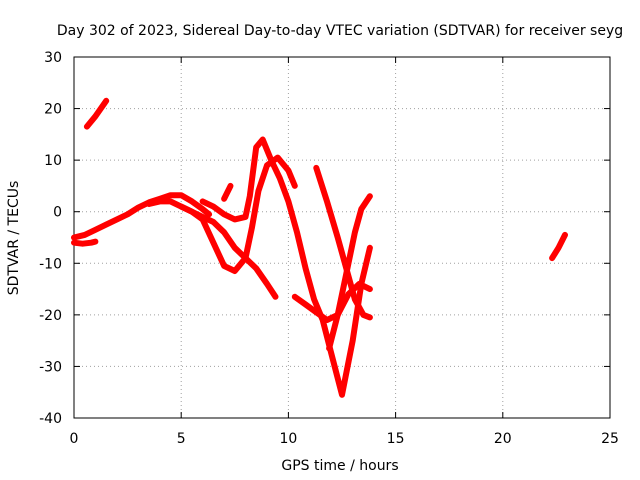  I want to click on y-tick-label: 0, so click(57, 213).